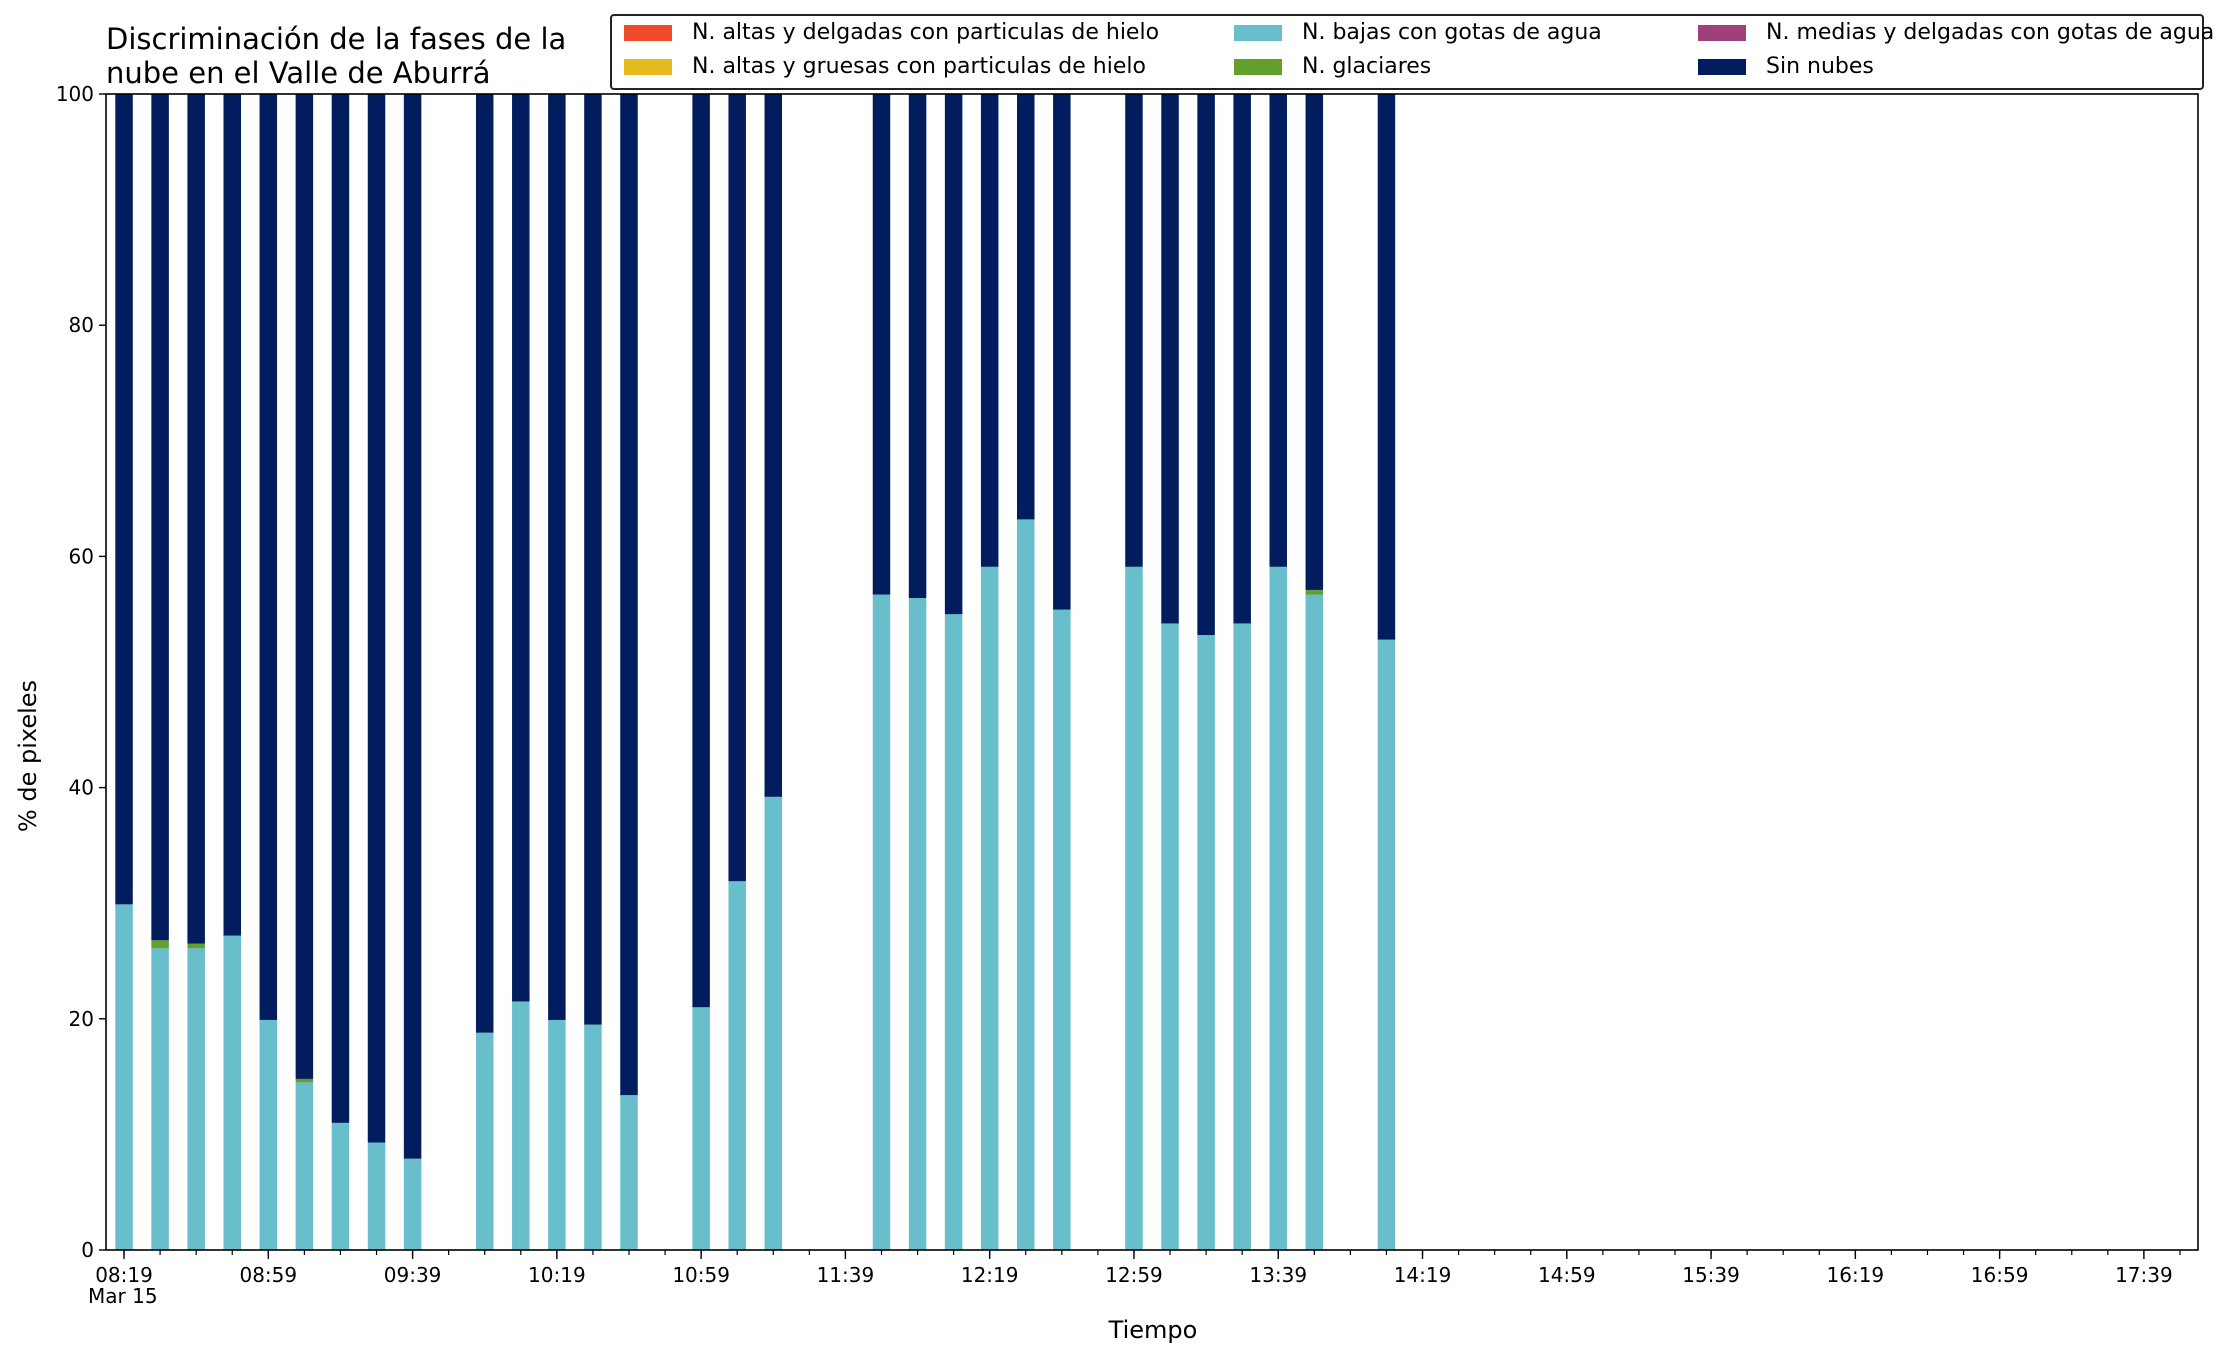 The width and height of the screenshot is (2216, 1355). I want to click on x-tick-label: 16:19, so click(1856, 1275).